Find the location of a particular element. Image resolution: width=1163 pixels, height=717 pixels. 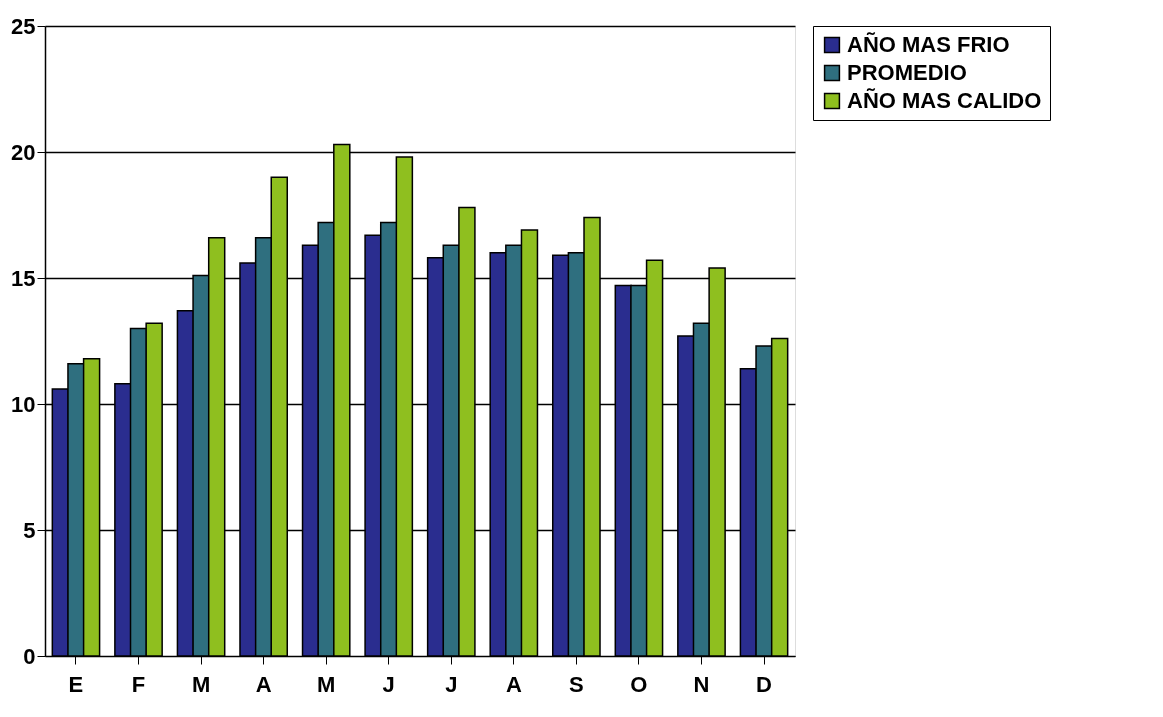

y-tick-label: 5 is located at coordinates (29, 530).